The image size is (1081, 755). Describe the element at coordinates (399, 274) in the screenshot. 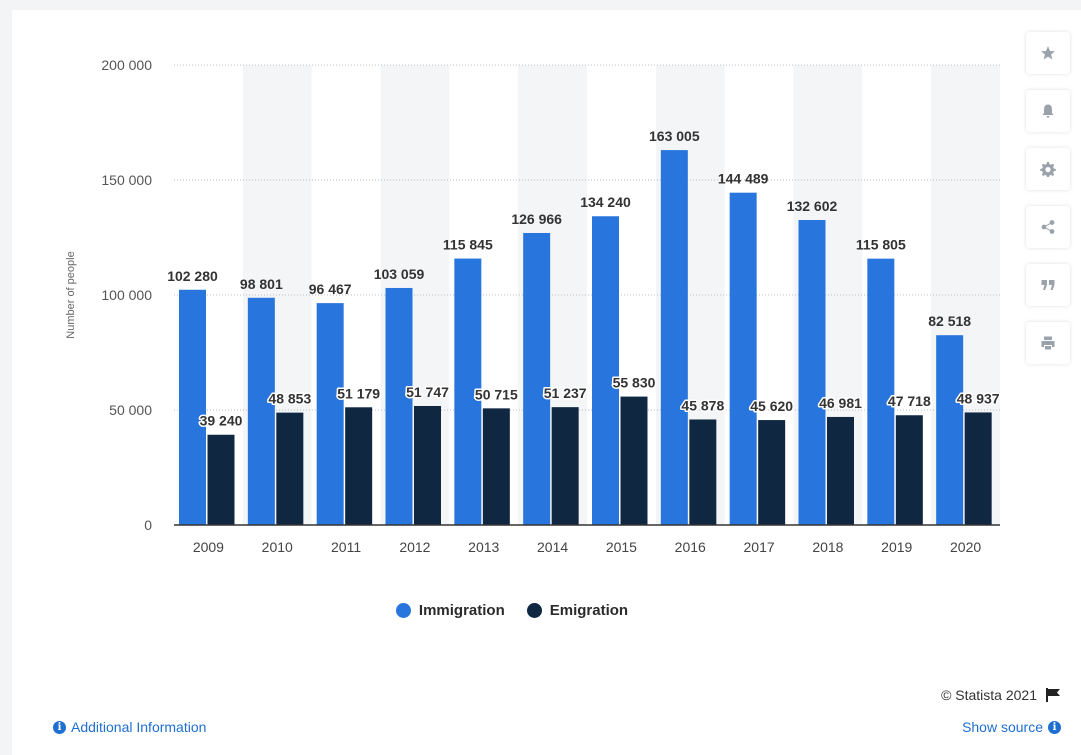

I see `data-label-immigration: 103 059` at that location.